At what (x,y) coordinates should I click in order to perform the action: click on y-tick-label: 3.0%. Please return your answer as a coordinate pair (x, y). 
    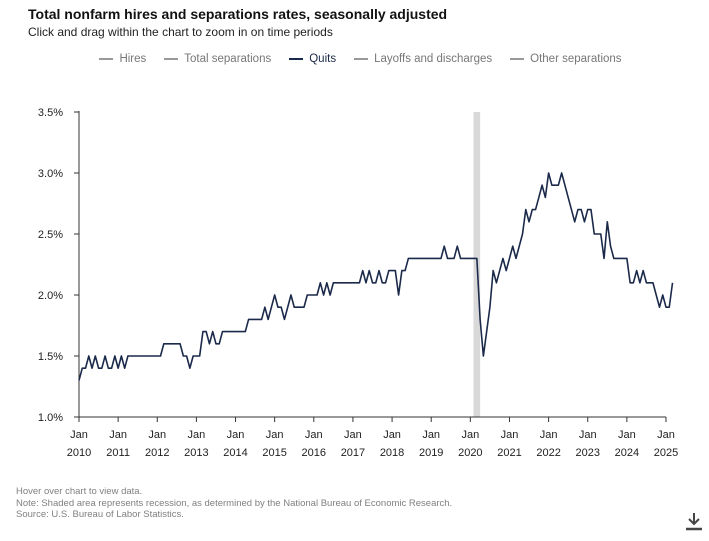
    Looking at the image, I should click on (50, 174).